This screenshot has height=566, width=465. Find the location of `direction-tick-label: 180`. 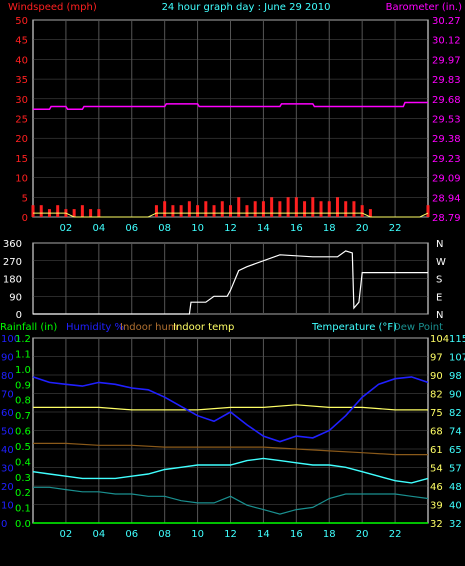

direction-tick-label: 180 is located at coordinates (12, 280).